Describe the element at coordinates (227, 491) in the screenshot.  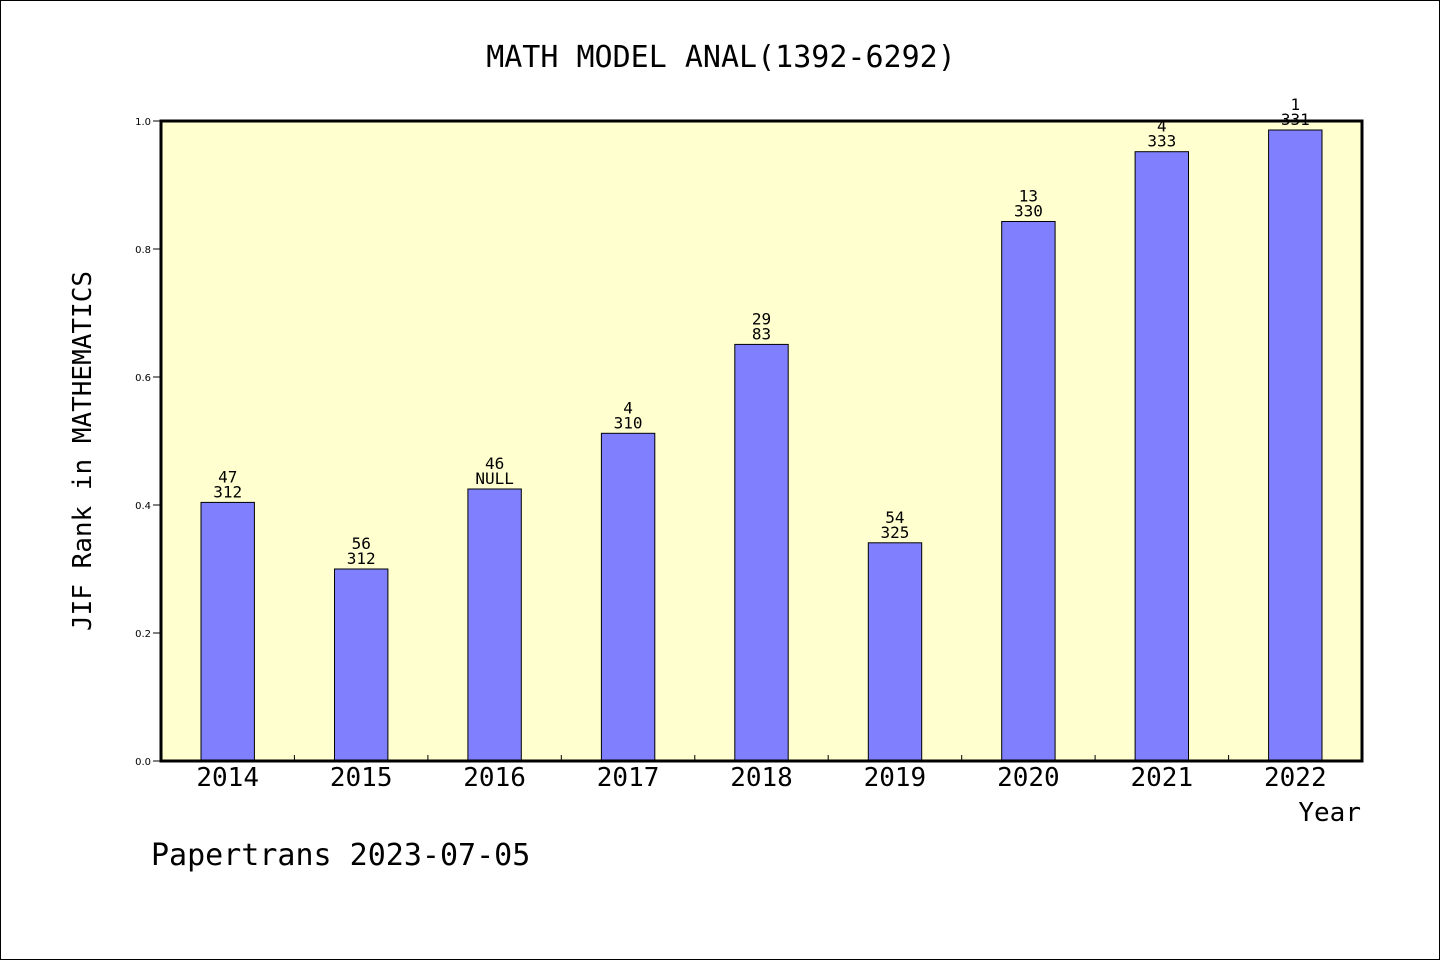
I see `bar-label-bottom-2014: 312` at that location.